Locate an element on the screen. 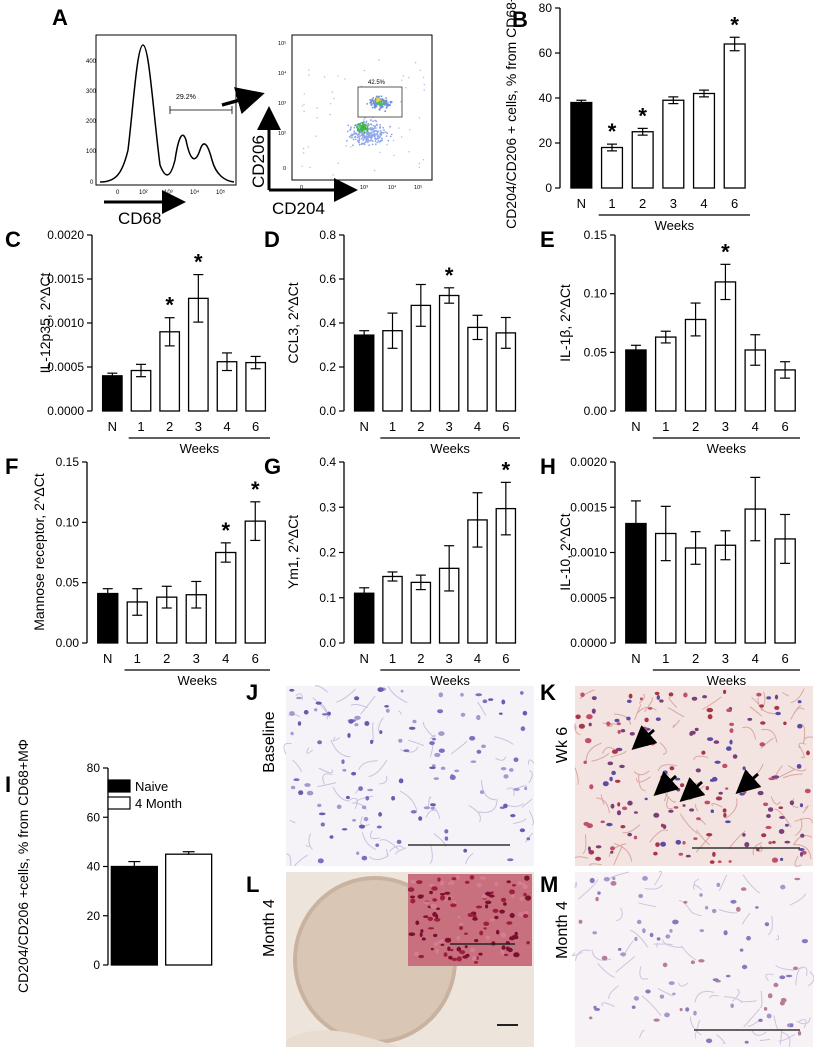 The height and width of the screenshot is (1050, 814). x-tick-label: N is located at coordinates (363, 426).